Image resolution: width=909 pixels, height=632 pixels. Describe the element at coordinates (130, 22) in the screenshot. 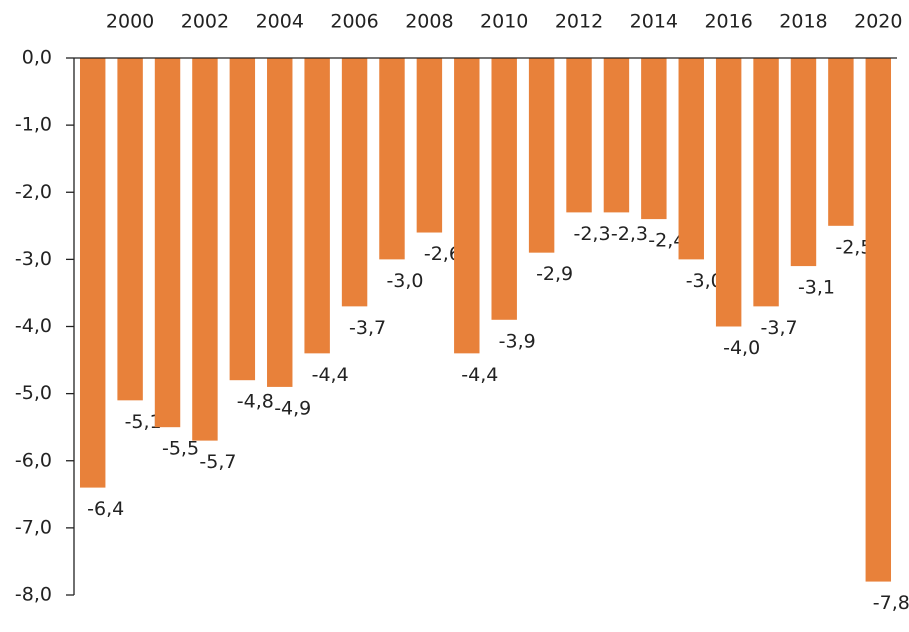

I see `x-tick-label: 2000` at that location.